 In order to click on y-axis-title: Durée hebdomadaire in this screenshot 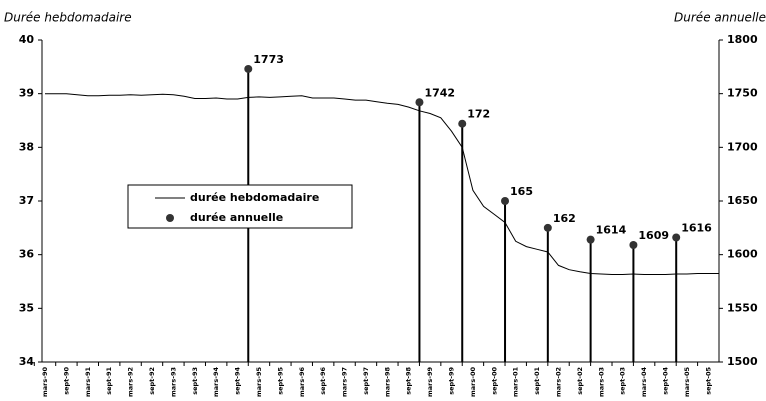, I will do `click(68, 18)`.